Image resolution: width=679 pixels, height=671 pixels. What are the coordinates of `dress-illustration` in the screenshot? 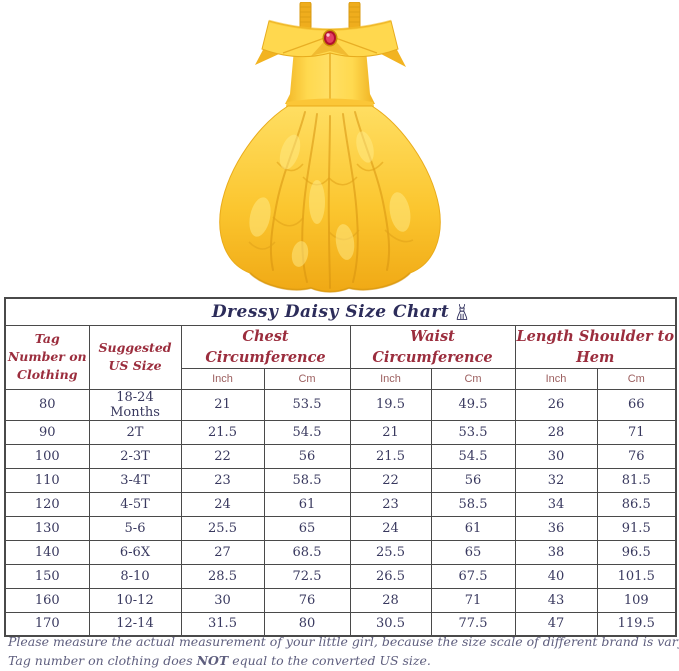 It's located at (330, 147).